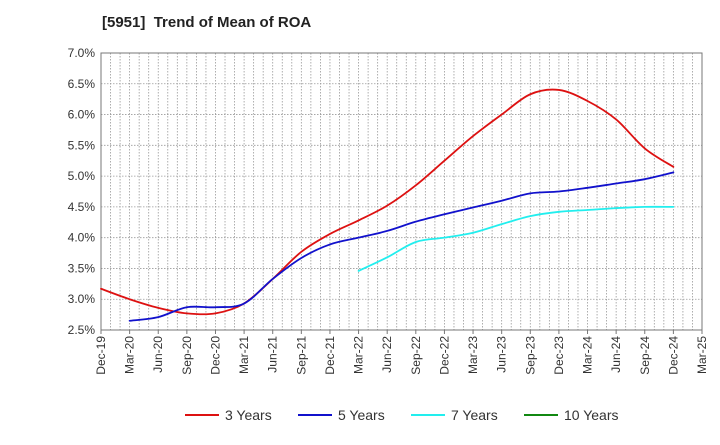 The image size is (720, 445). I want to click on y-tick-label: 4.0%, so click(82, 238).